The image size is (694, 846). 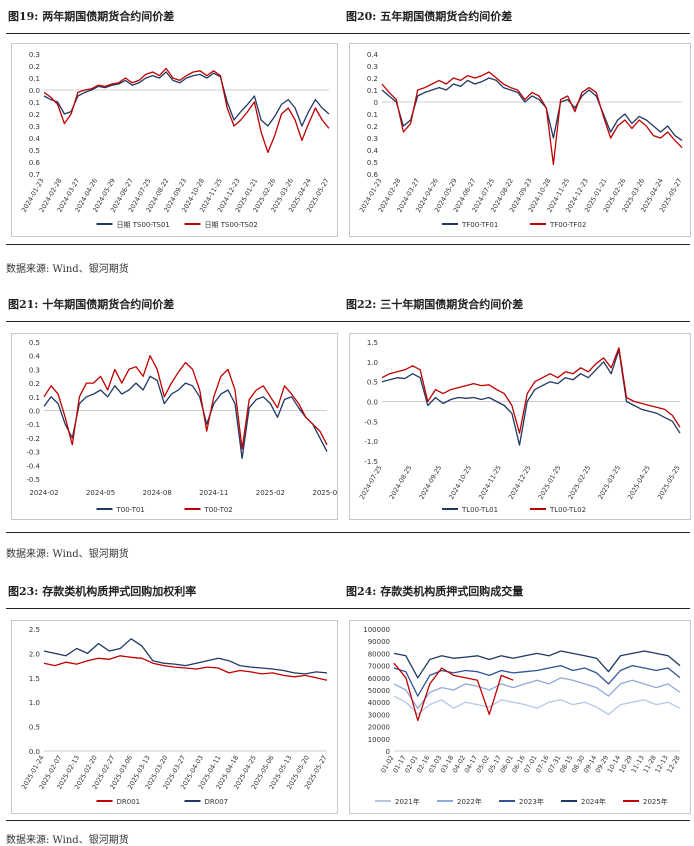 I want to click on x-tick-label: 2024-02, so click(x=43, y=493).